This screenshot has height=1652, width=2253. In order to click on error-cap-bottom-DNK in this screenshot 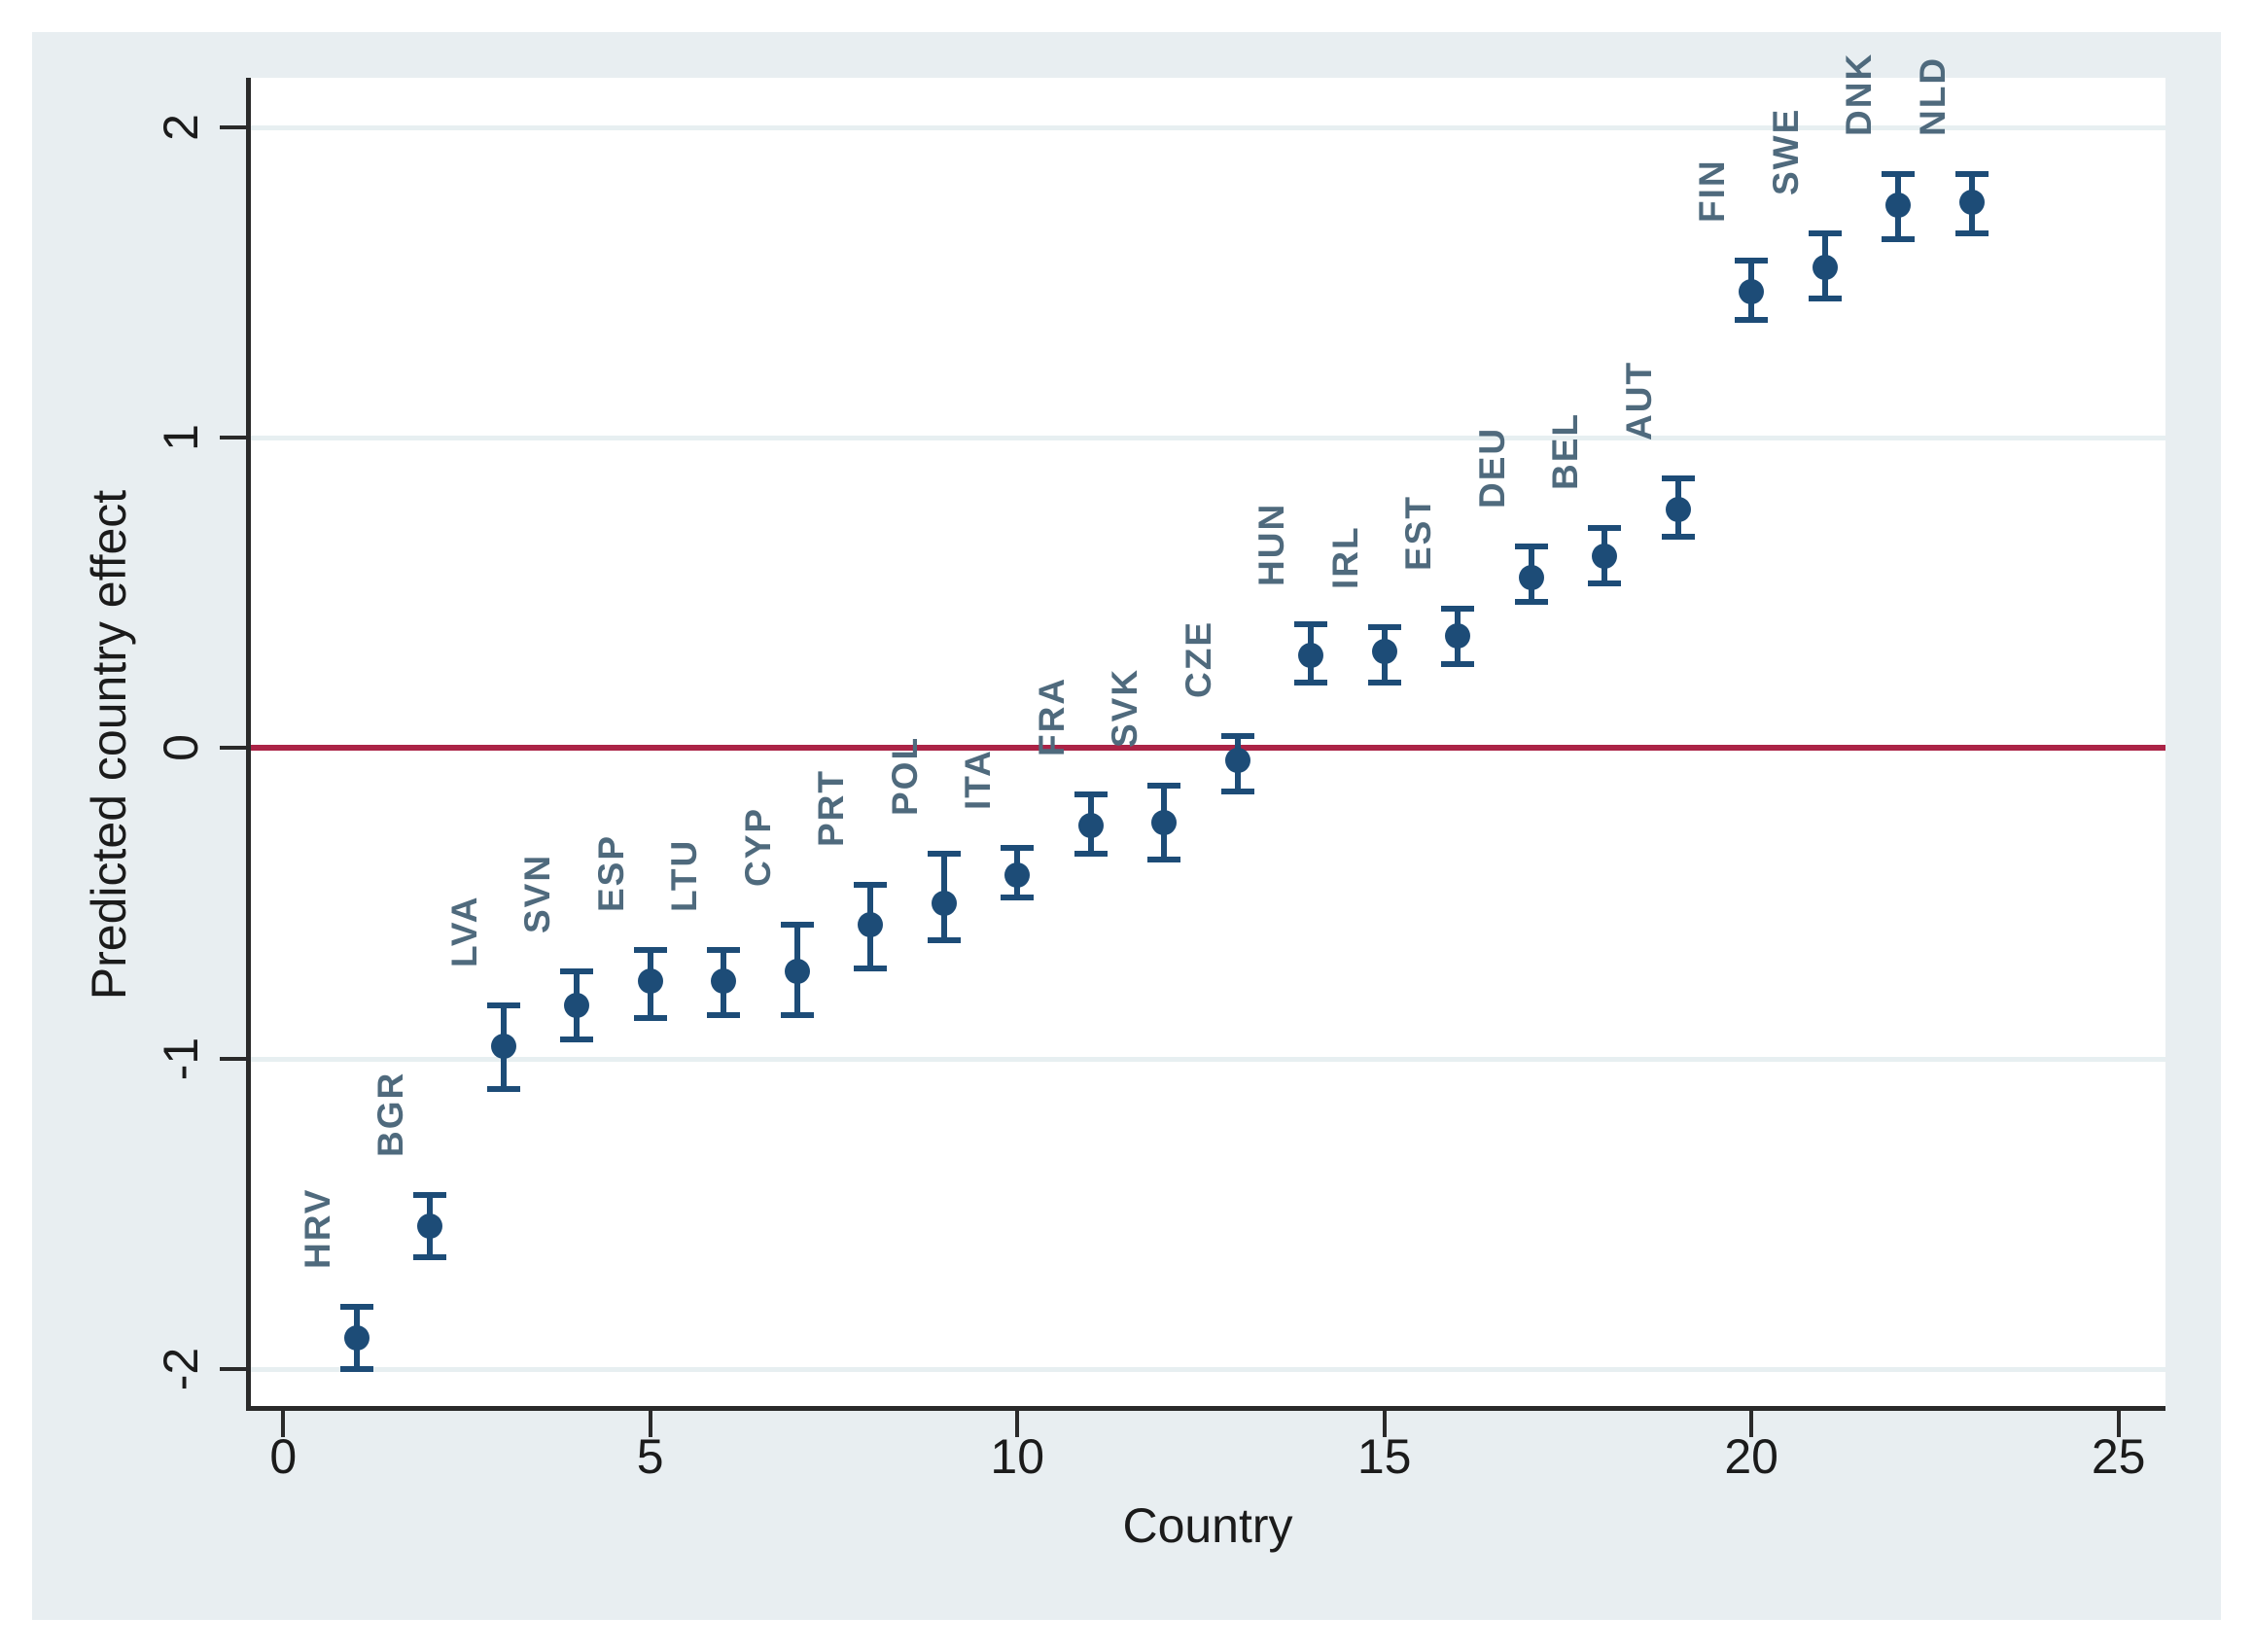, I will do `click(1899, 238)`.